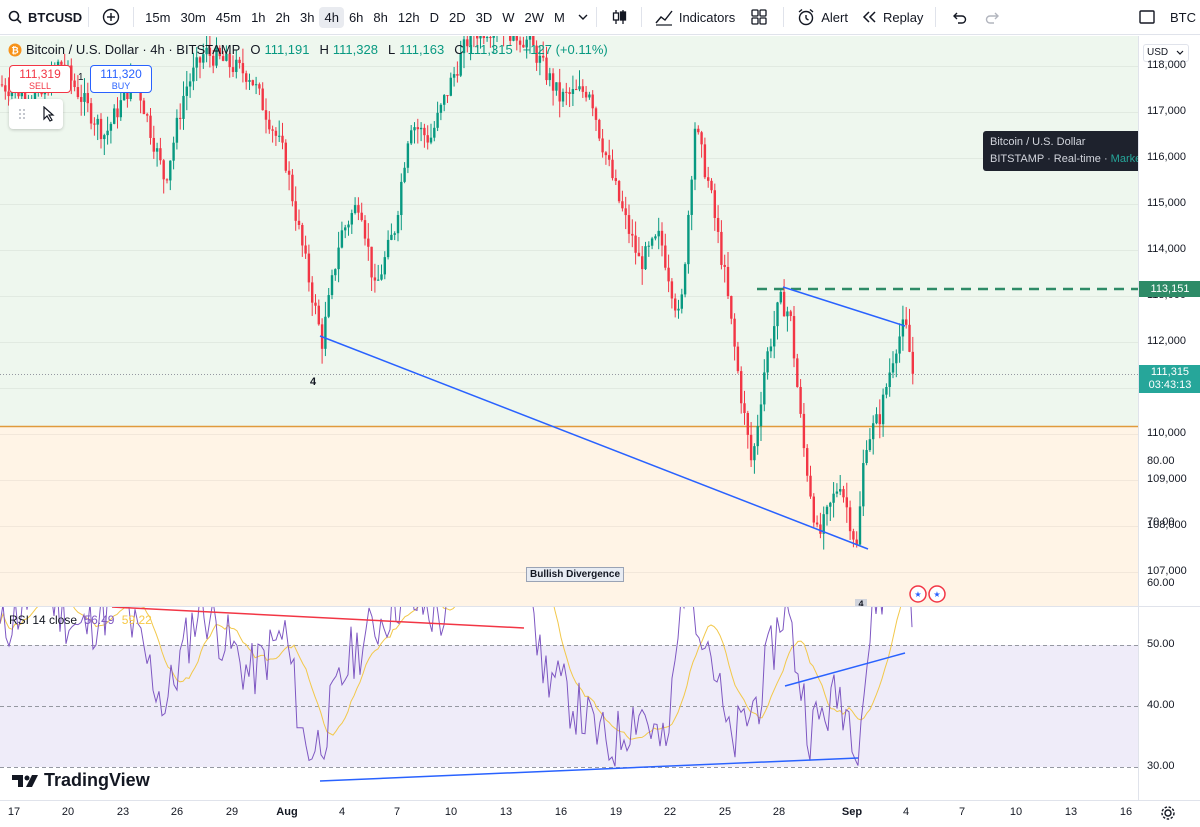 The height and width of the screenshot is (827, 1200). I want to click on economic-event-markers: ★ ★, so click(927, 594).